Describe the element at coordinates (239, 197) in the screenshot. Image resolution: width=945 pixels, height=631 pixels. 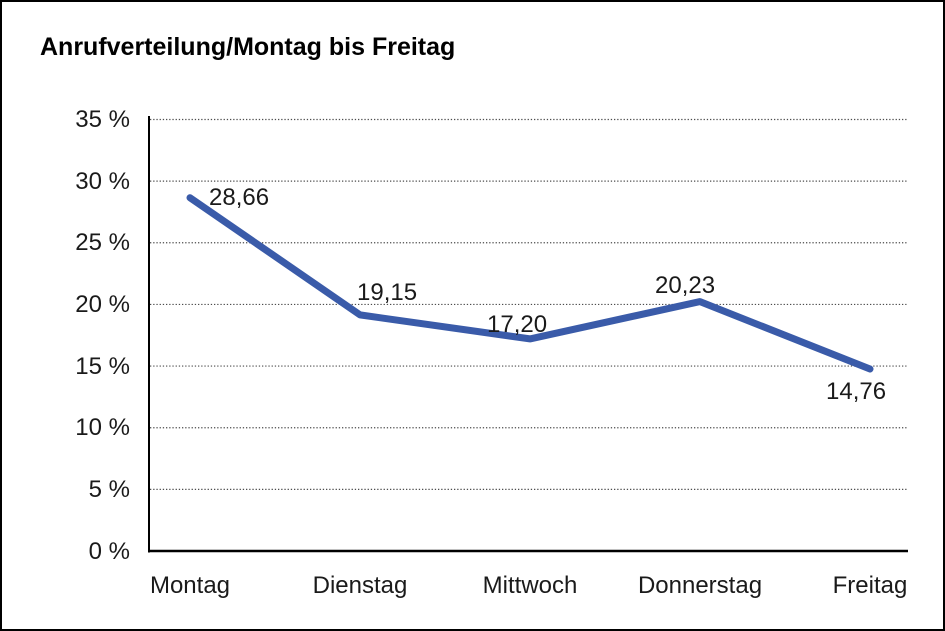
I see `point-label-montag: 28,66` at that location.